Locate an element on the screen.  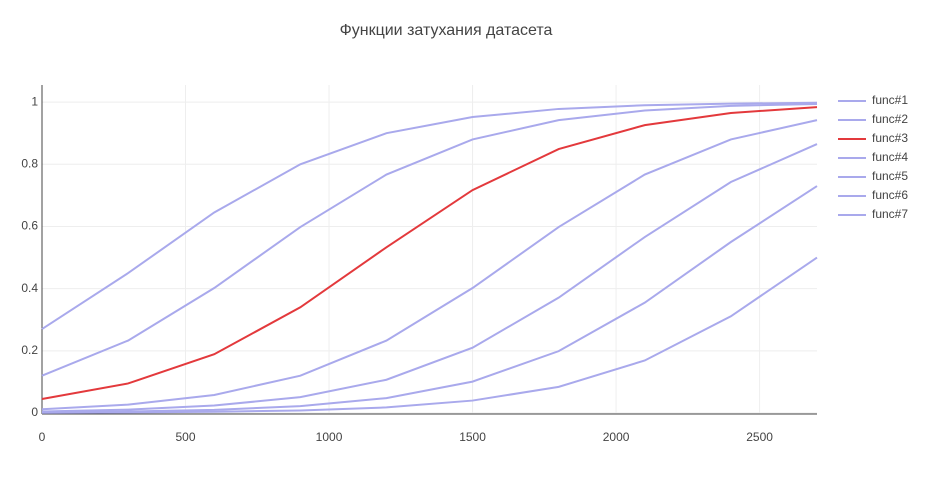
y-tick-label: 1 is located at coordinates (34, 101).